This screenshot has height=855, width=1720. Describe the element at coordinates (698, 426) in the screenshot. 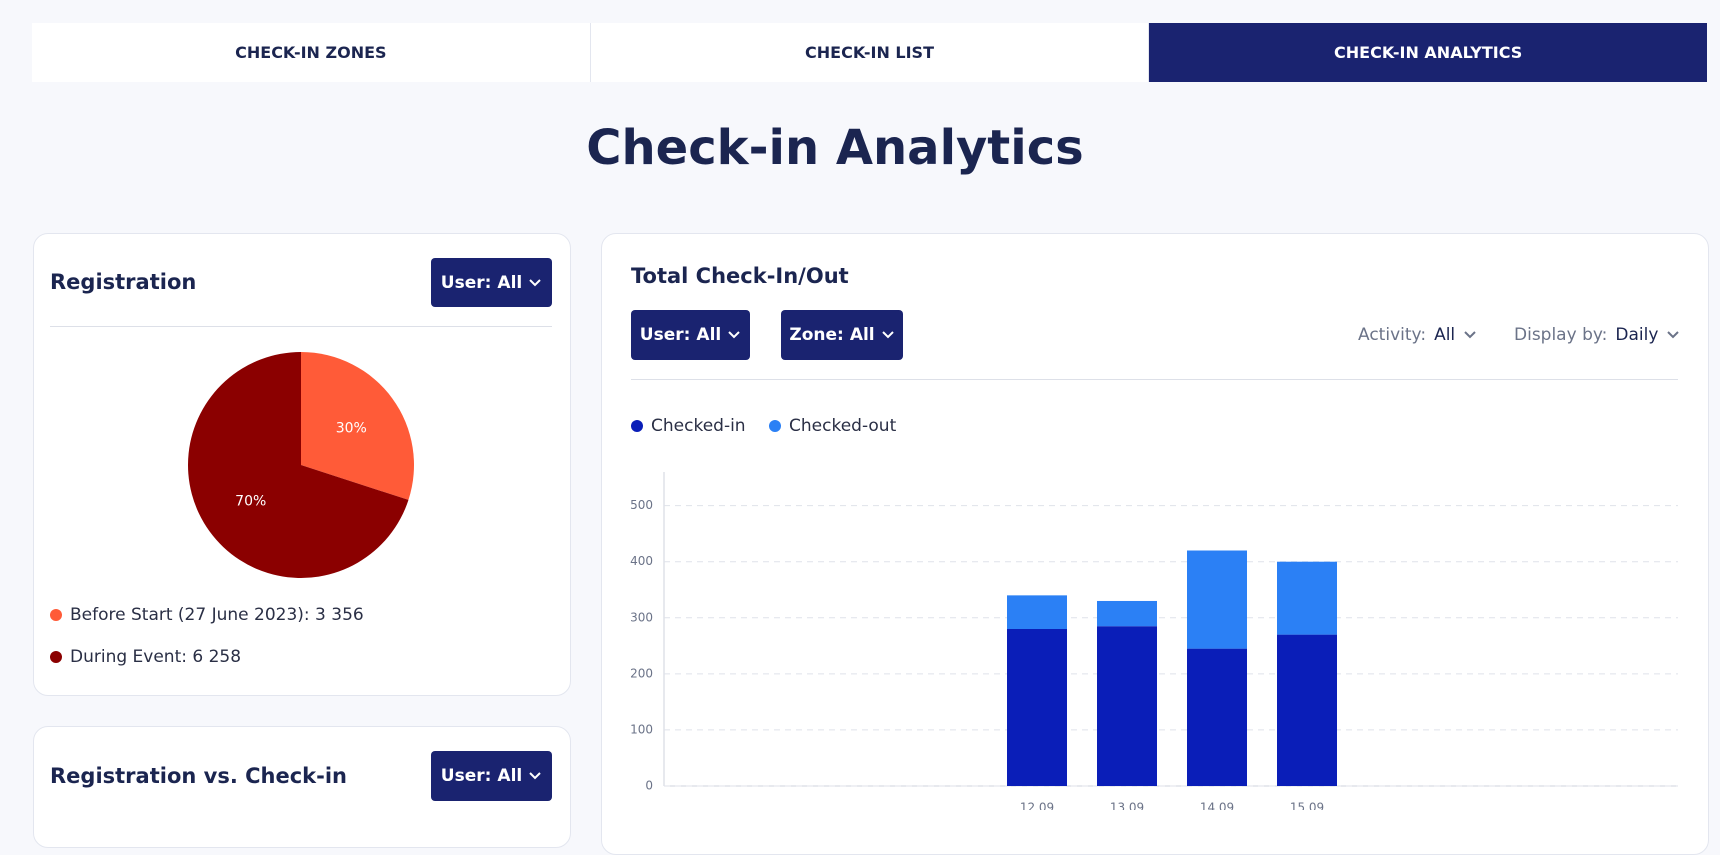

I see `legend-label: Checked-in` at that location.